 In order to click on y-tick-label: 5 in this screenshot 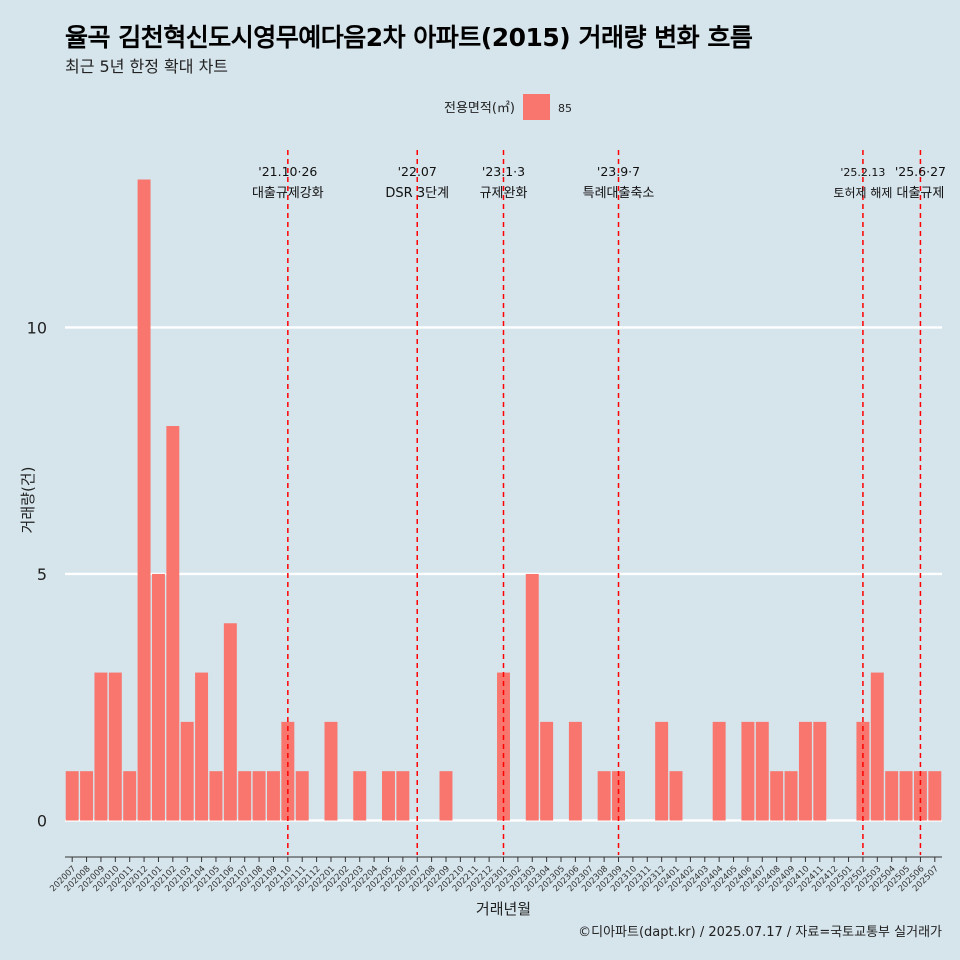, I will do `click(42, 574)`.